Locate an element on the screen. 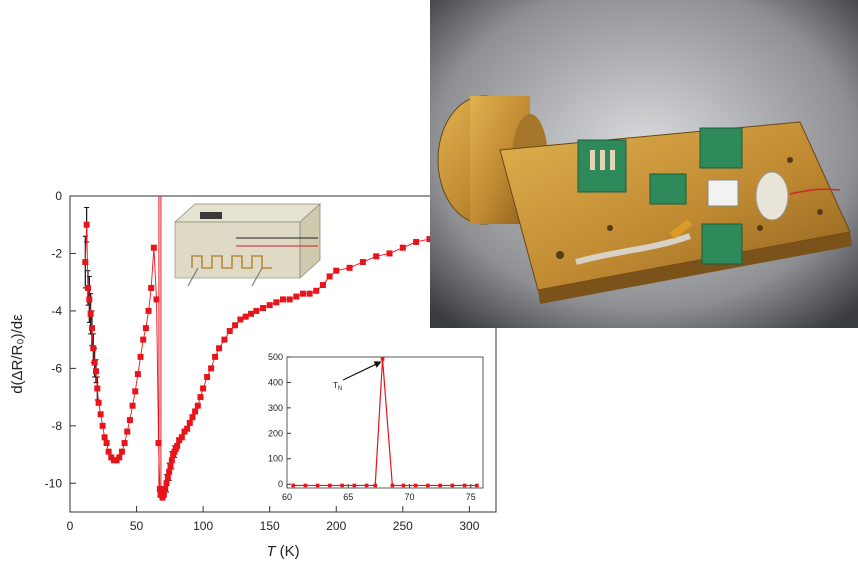  main-x-axis: 0 50 100 150 200 250 300 is located at coordinates (273, 519).